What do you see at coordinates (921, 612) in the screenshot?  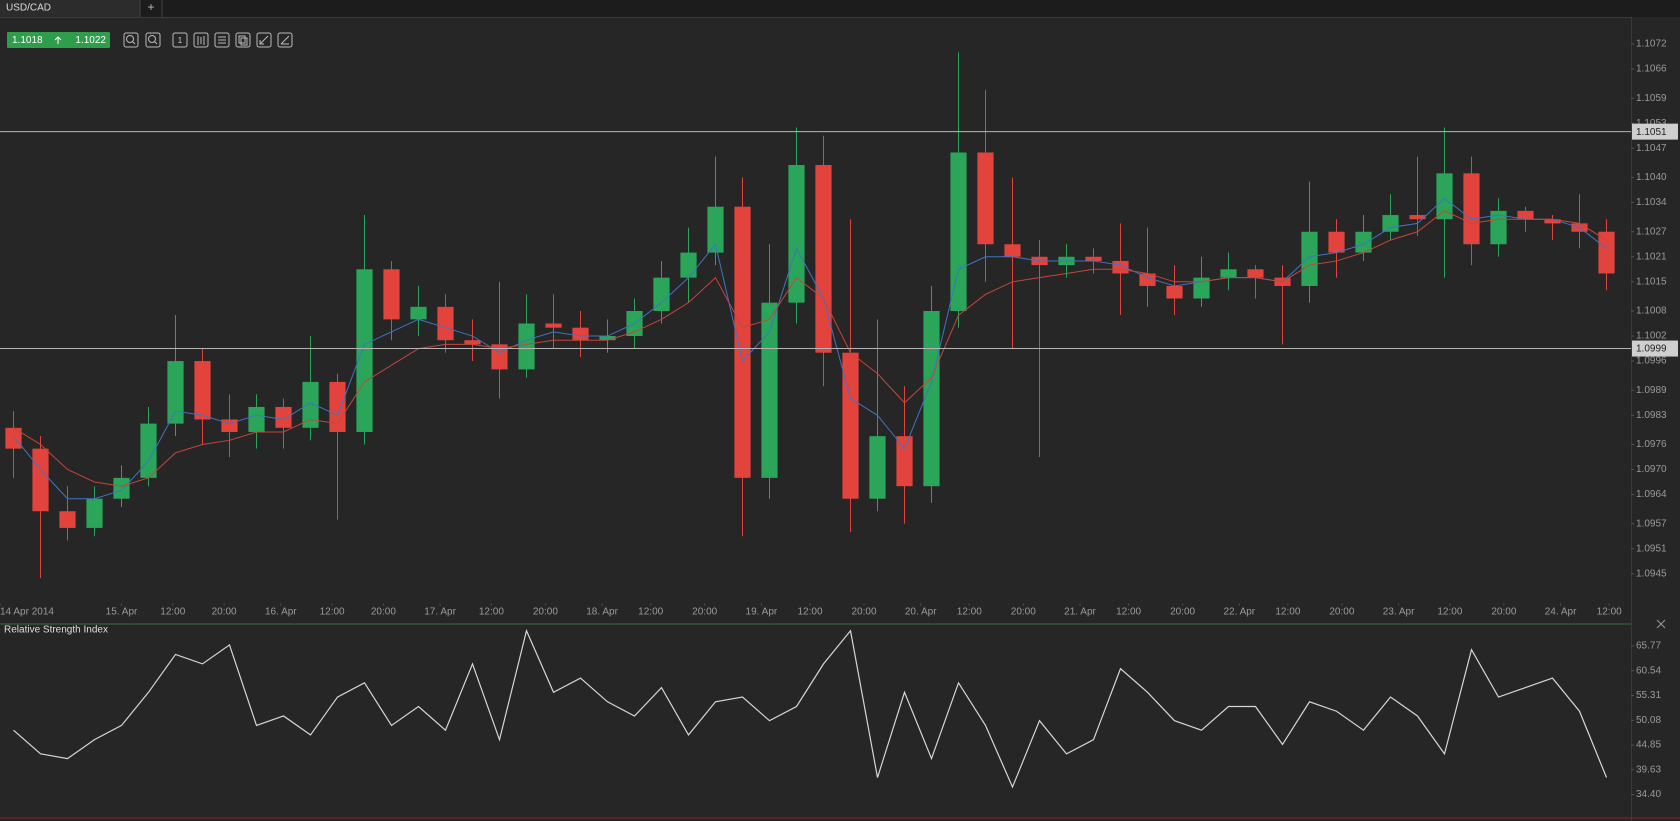 I see `x-tick-label: 20. Apr` at bounding box center [921, 612].